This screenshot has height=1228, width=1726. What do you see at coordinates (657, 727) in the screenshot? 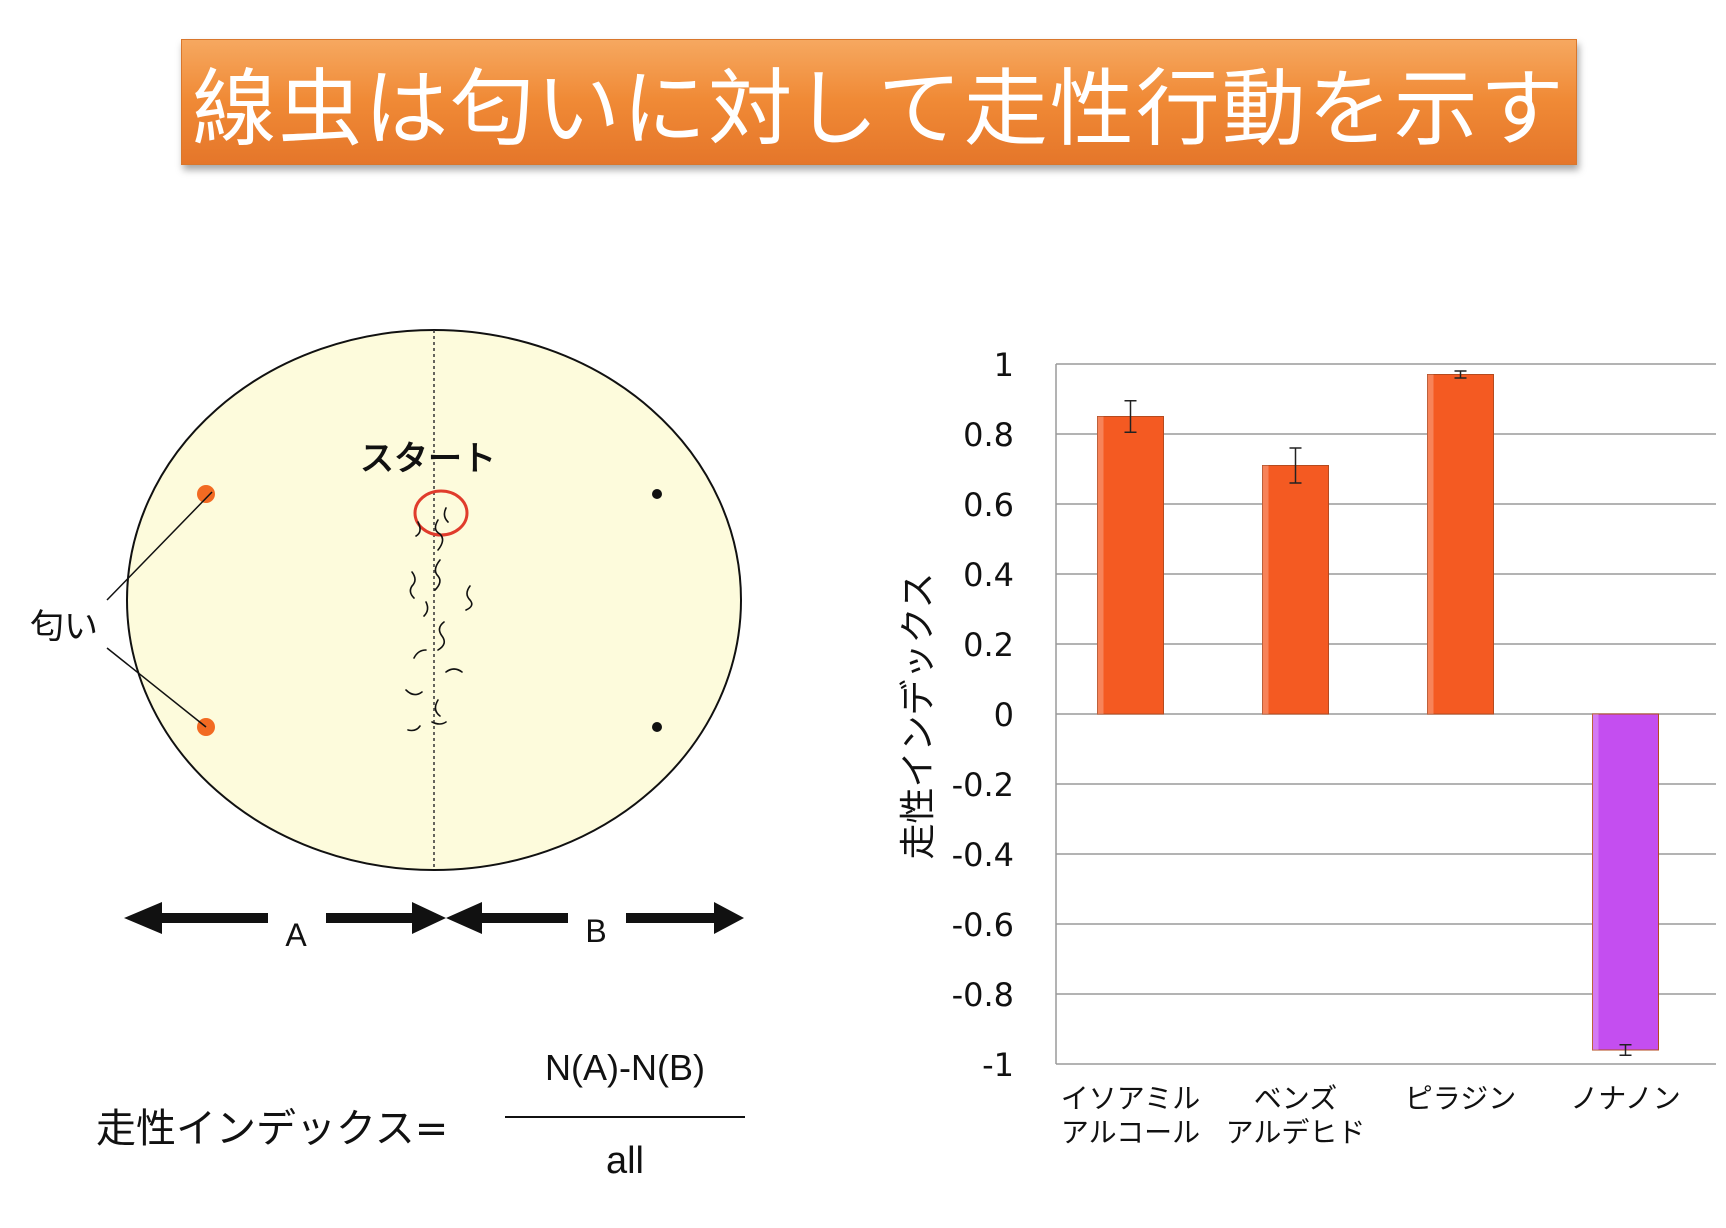
I see `control-spot-bottom` at bounding box center [657, 727].